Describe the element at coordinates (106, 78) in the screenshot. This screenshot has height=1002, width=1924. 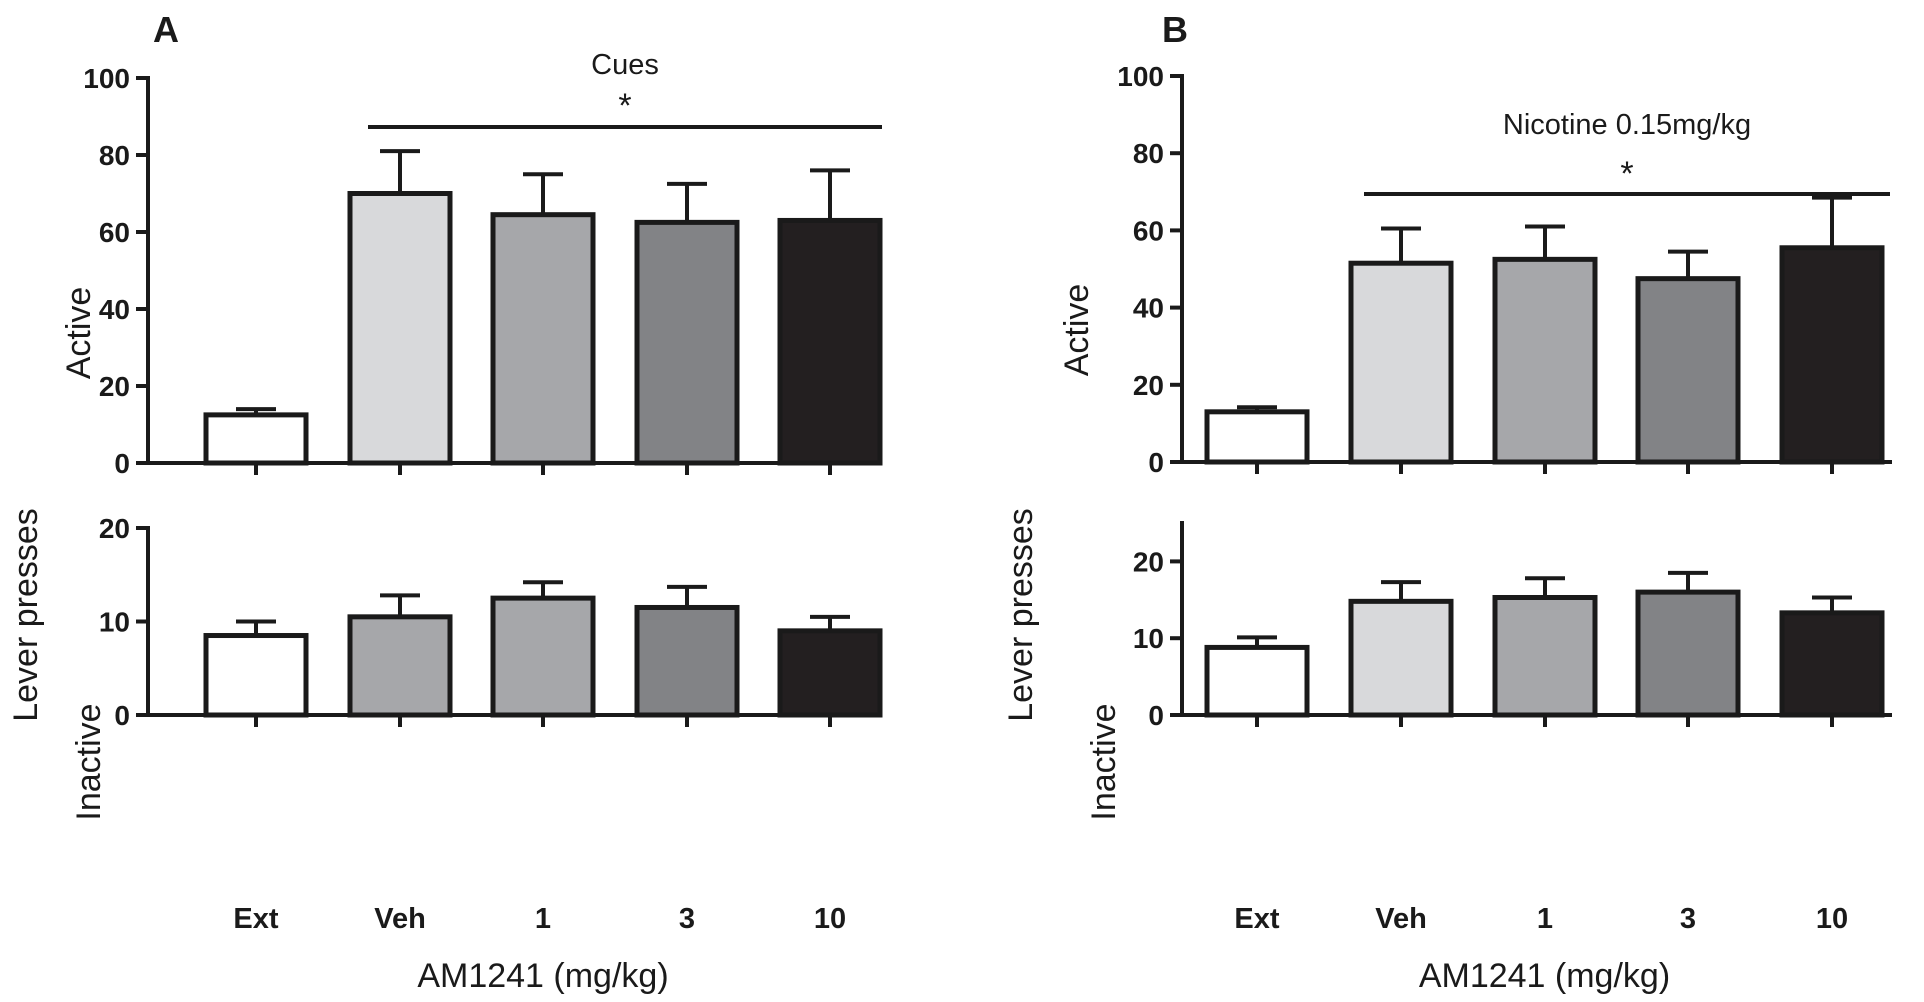
I see `panel-a-active-ytick-label-100: 100` at that location.